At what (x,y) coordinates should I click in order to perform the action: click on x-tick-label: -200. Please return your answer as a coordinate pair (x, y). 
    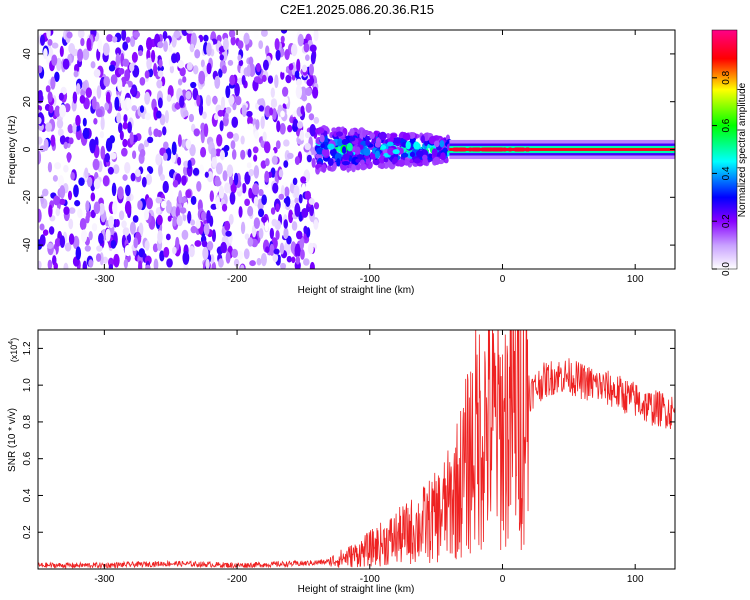
    Looking at the image, I should click on (237, 579).